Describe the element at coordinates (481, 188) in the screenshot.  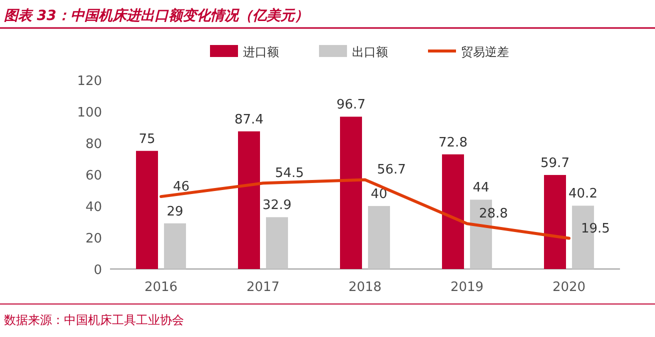
I see `data-label: 44` at that location.